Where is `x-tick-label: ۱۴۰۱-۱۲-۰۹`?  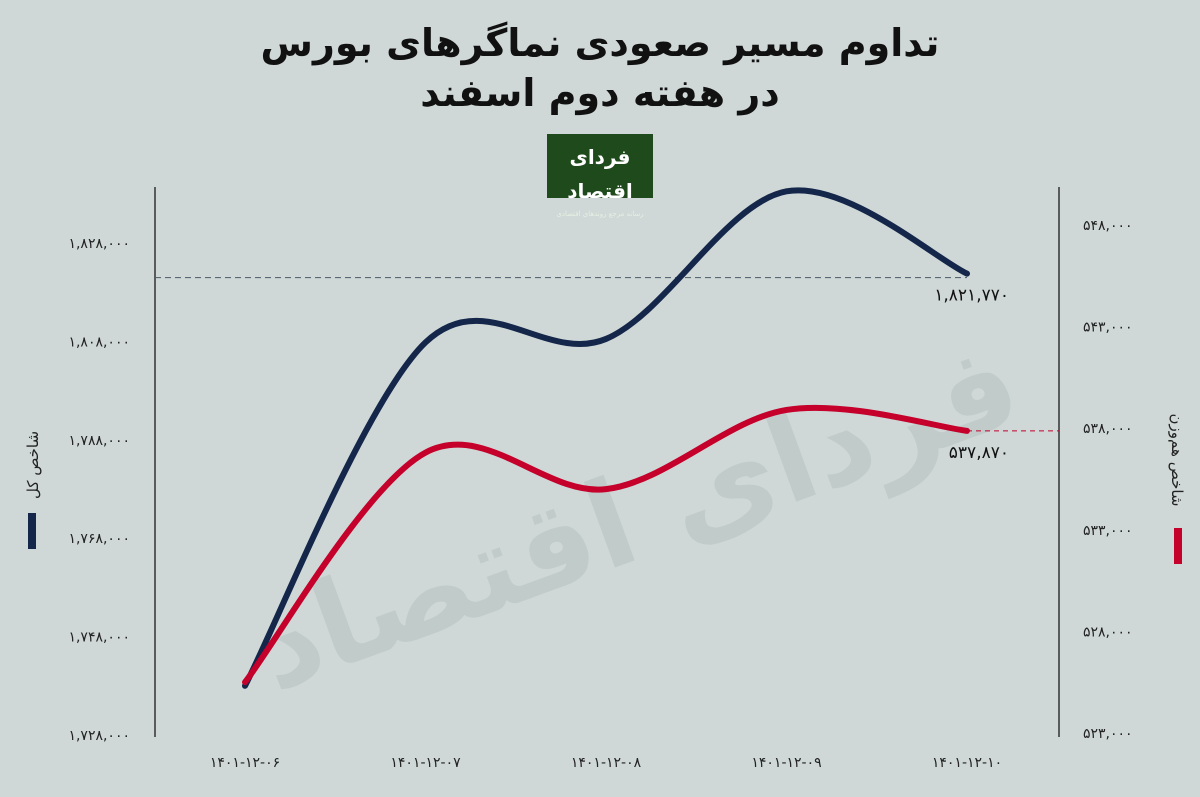 x-tick-label: ۱۴۰۱-۱۲-۰۹ is located at coordinates (786, 763).